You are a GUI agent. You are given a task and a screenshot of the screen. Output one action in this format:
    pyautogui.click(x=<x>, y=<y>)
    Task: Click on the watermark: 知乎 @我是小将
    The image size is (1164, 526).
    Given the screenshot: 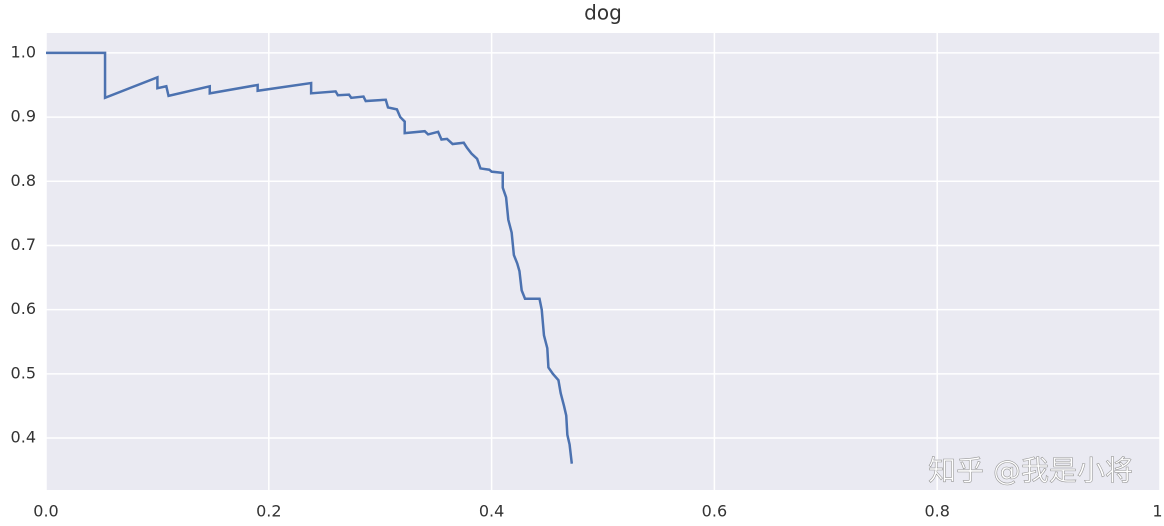 What is the action you would take?
    pyautogui.click(x=1030, y=470)
    